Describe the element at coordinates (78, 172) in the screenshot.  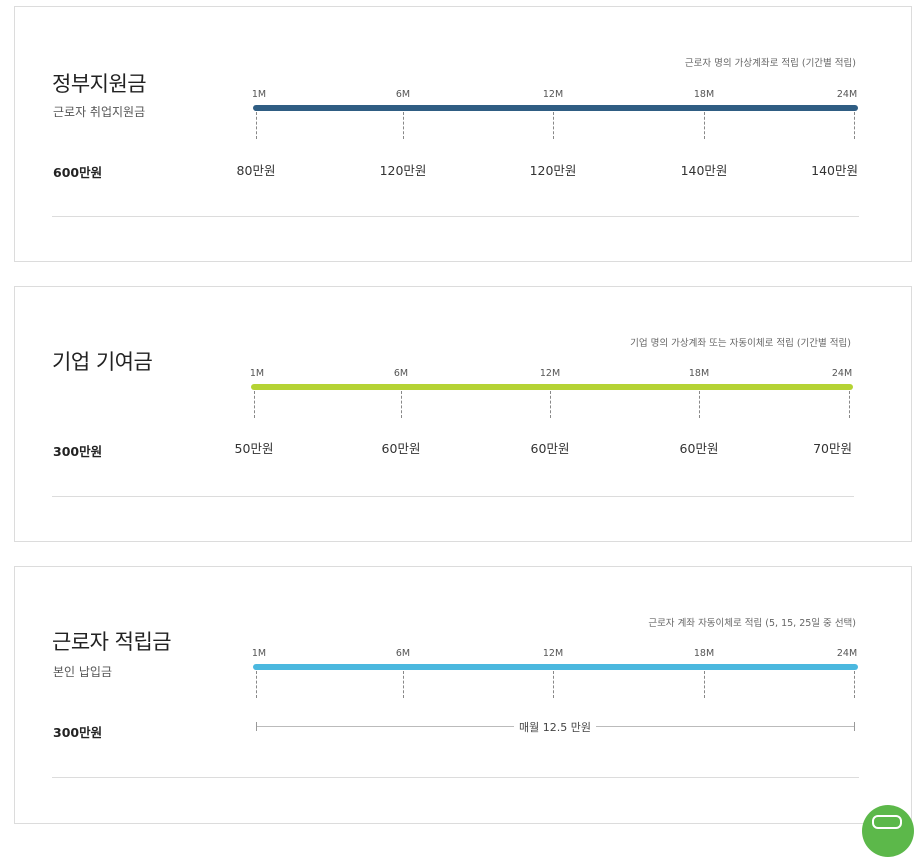
I see `total-amount: 600만원` at that location.